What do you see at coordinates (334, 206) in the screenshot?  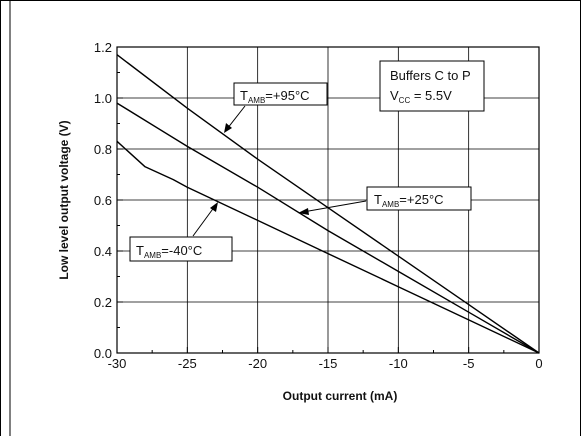 I see `annotation-25c-arrow` at bounding box center [334, 206].